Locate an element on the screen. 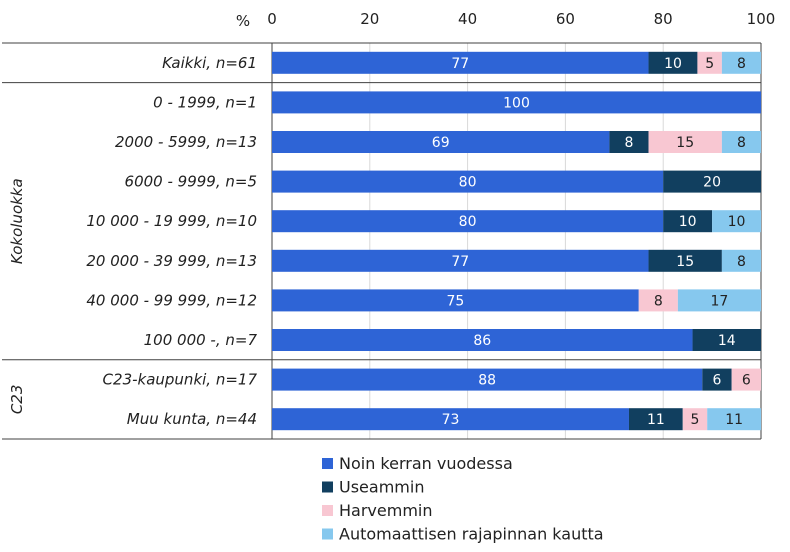 The height and width of the screenshot is (552, 790). category-label: 40 000 - 99 999, n=12 is located at coordinates (171, 300).